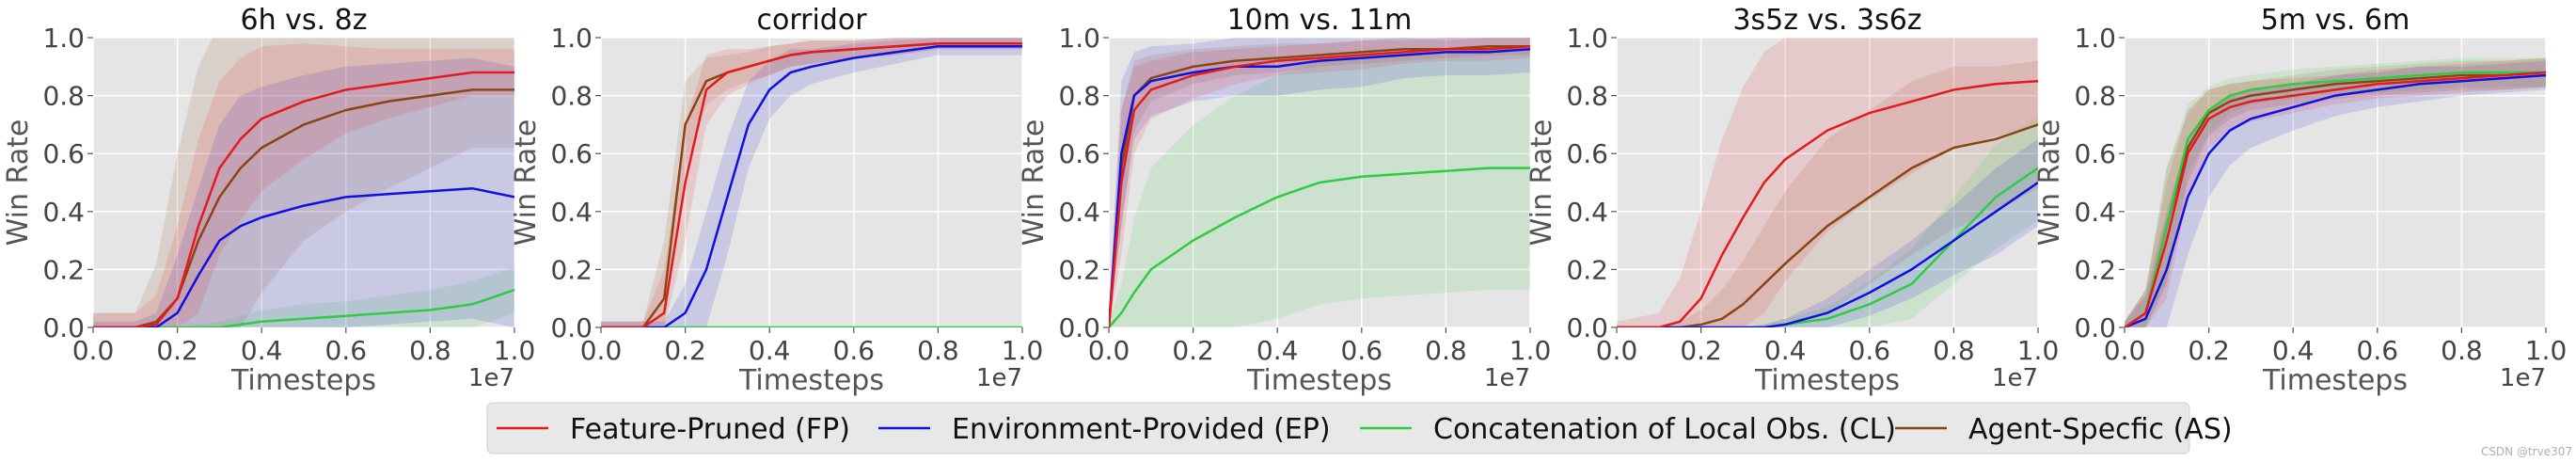 This screenshot has height=462, width=2576. What do you see at coordinates (710, 429) in the screenshot?
I see `legend-label: Feature-Pruned (FP)` at bounding box center [710, 429].